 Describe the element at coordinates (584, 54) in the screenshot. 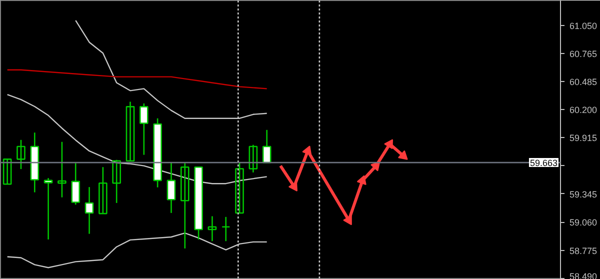

I see `y-tick-label: 60.765` at that location.